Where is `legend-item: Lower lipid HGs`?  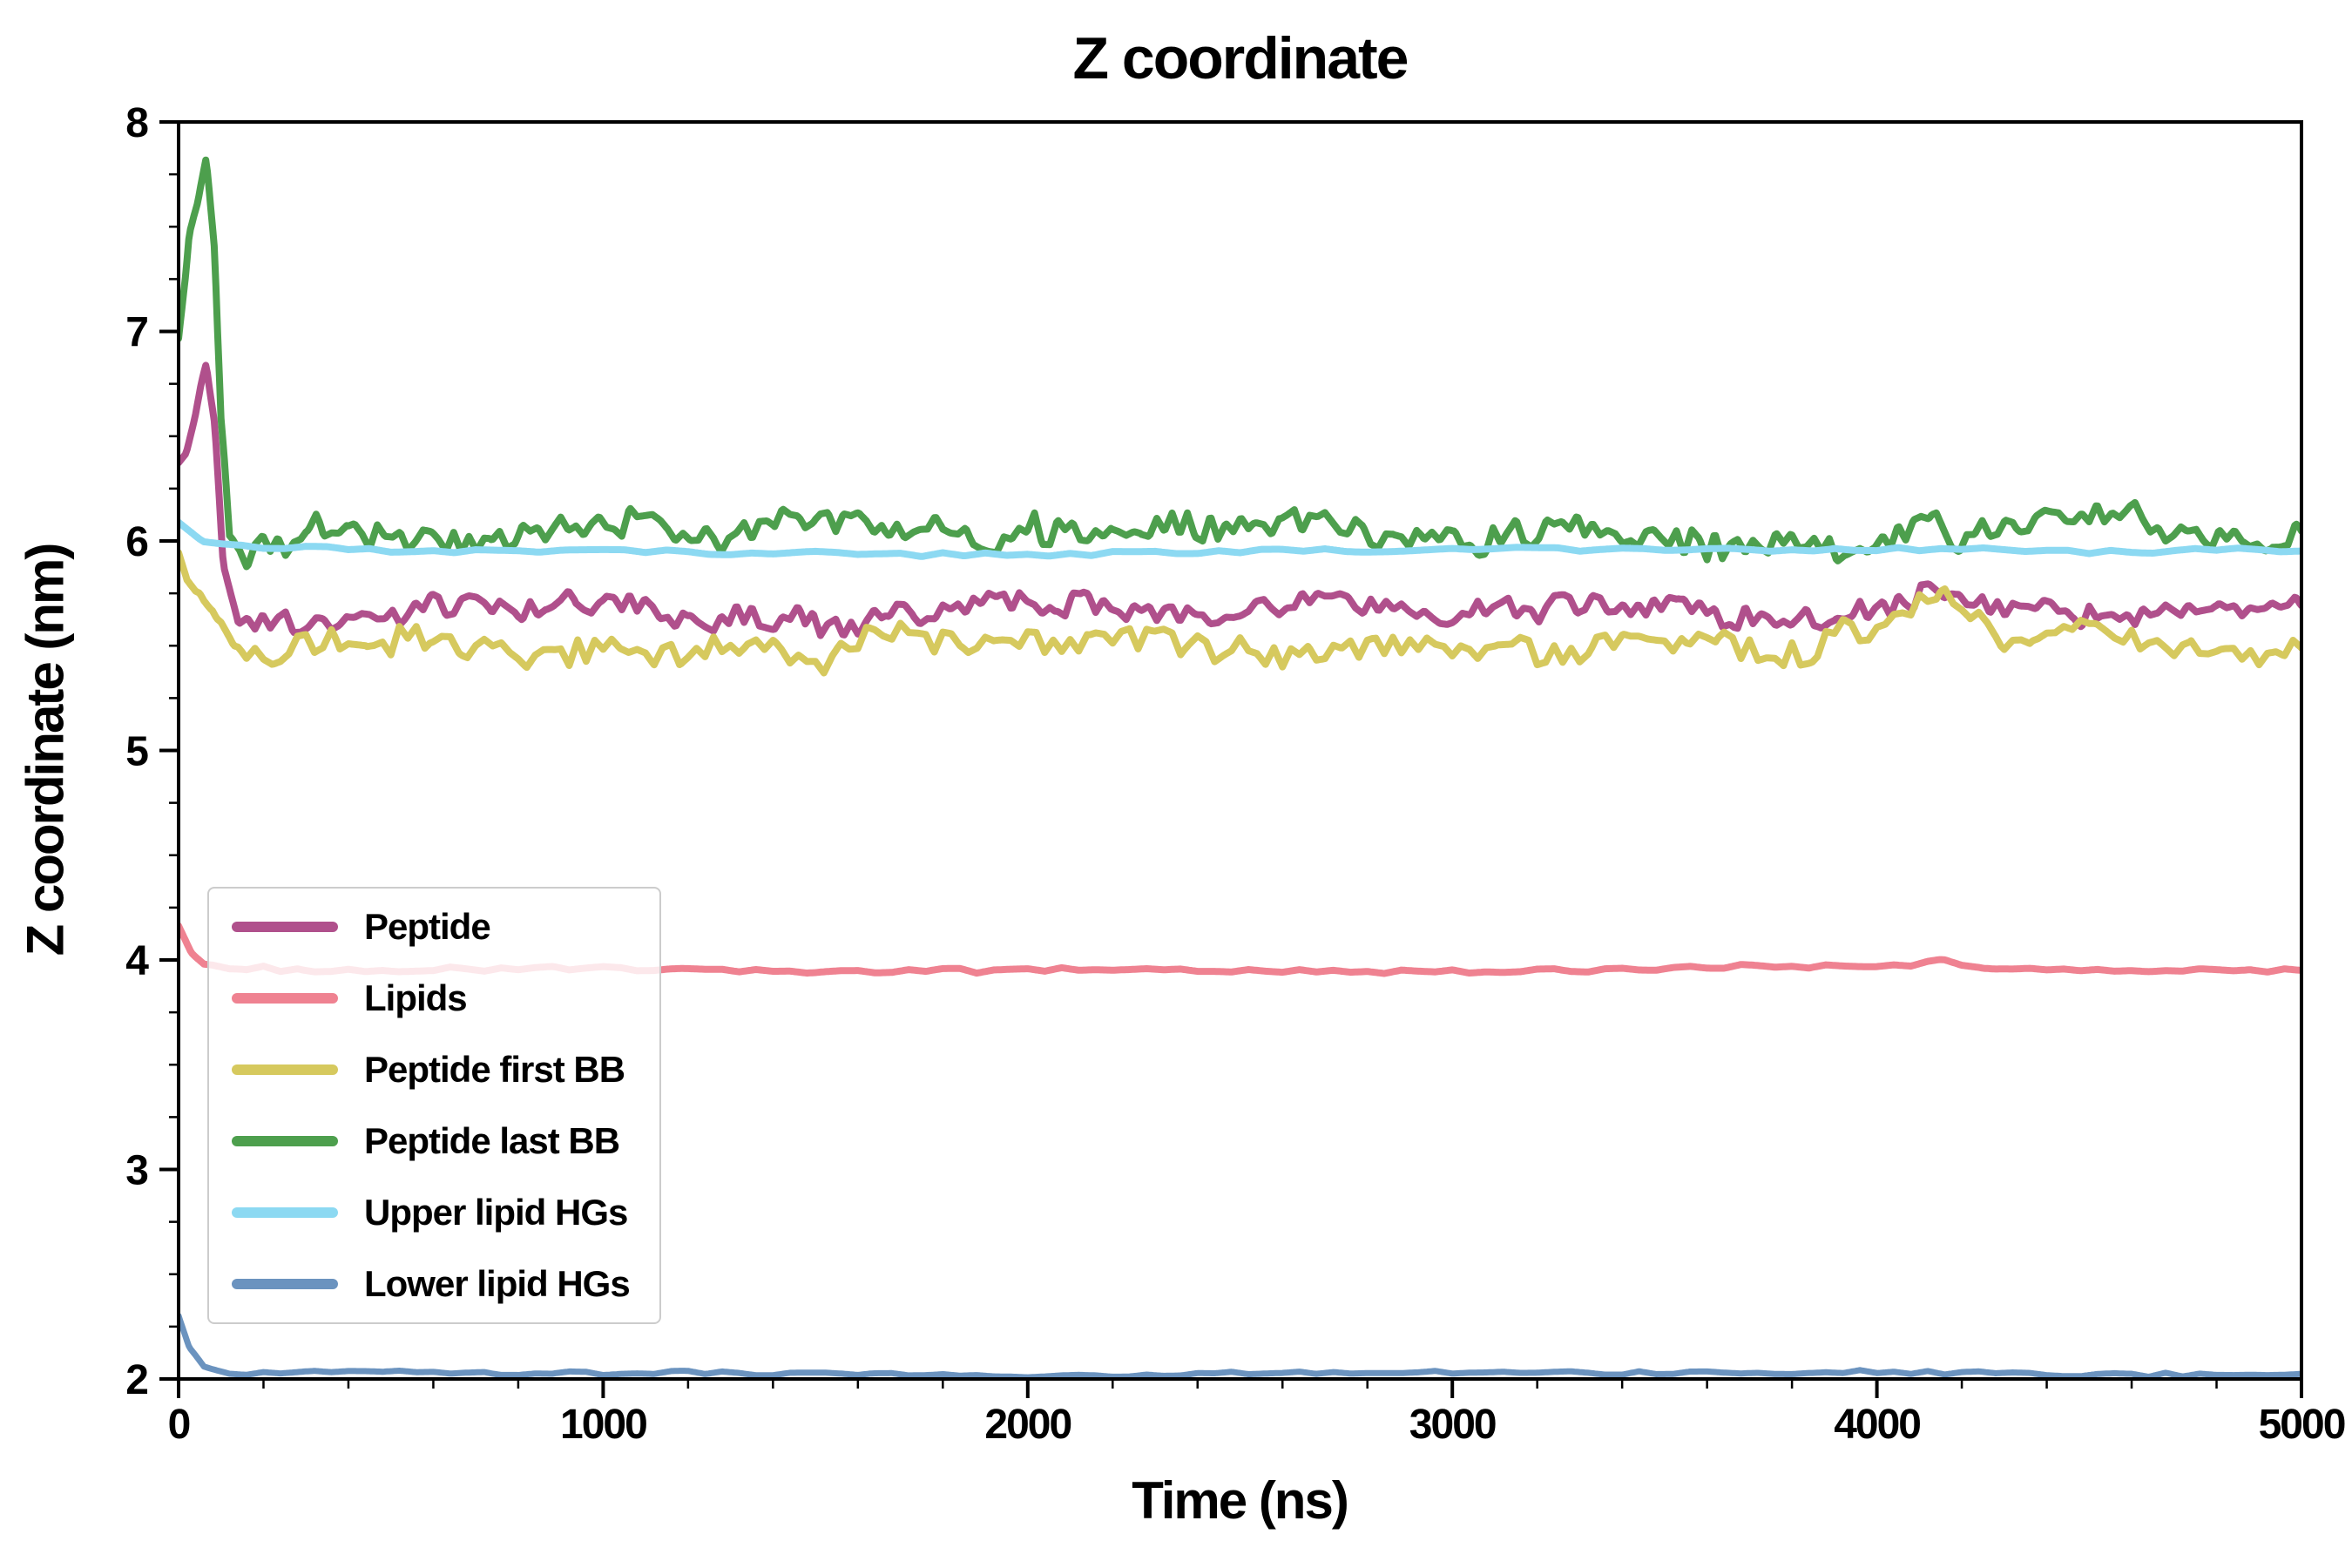 legend-item: Lower lipid HGs is located at coordinates (432, 1284).